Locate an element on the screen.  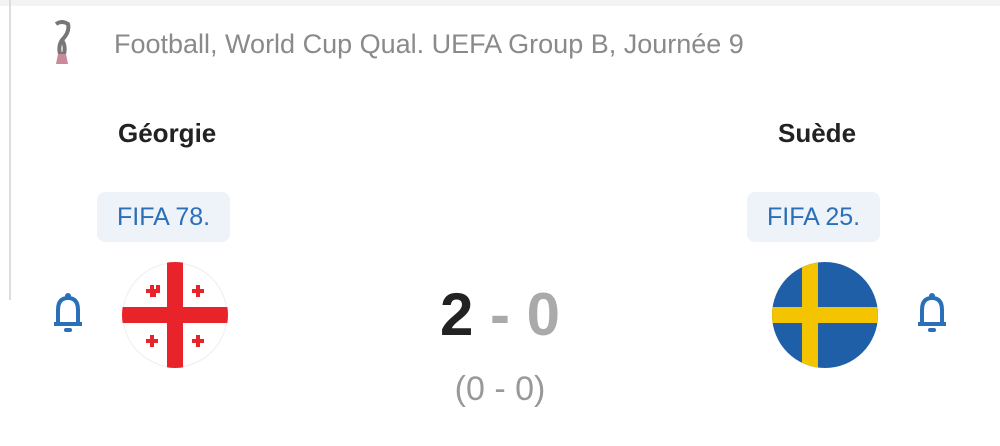
away-score: 0 is located at coordinates (543, 314).